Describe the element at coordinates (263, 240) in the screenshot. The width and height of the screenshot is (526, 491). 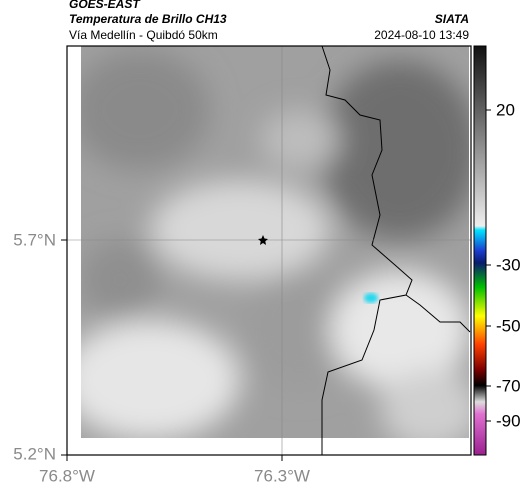
I see `location-star` at that location.